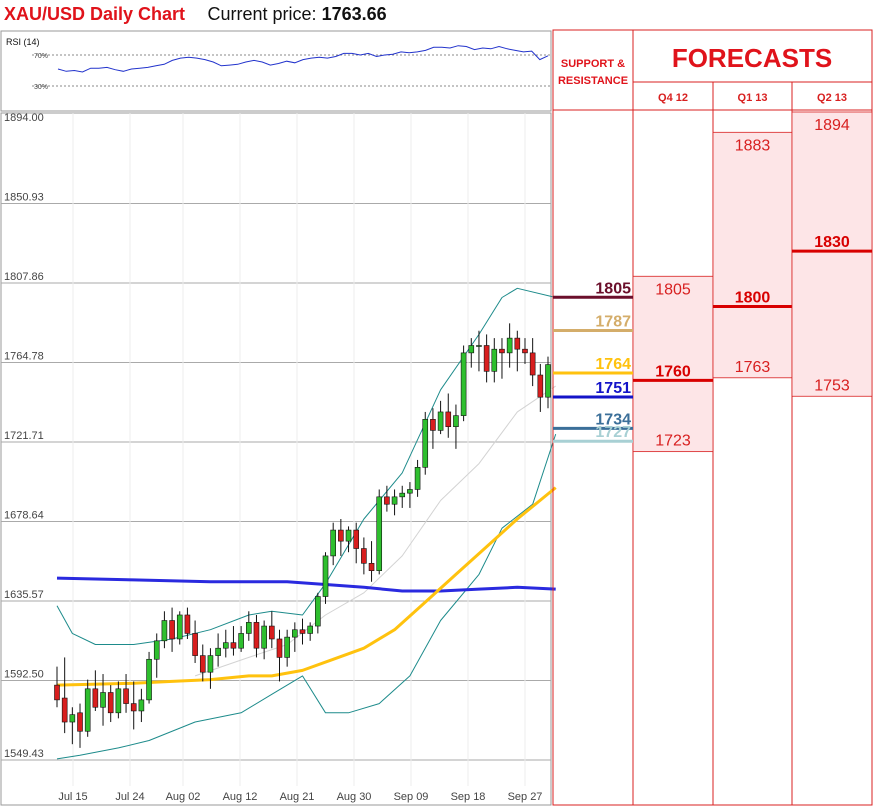 Image resolution: width=873 pixels, height=806 pixels. I want to click on series-ma-yellow, so click(306, 586).